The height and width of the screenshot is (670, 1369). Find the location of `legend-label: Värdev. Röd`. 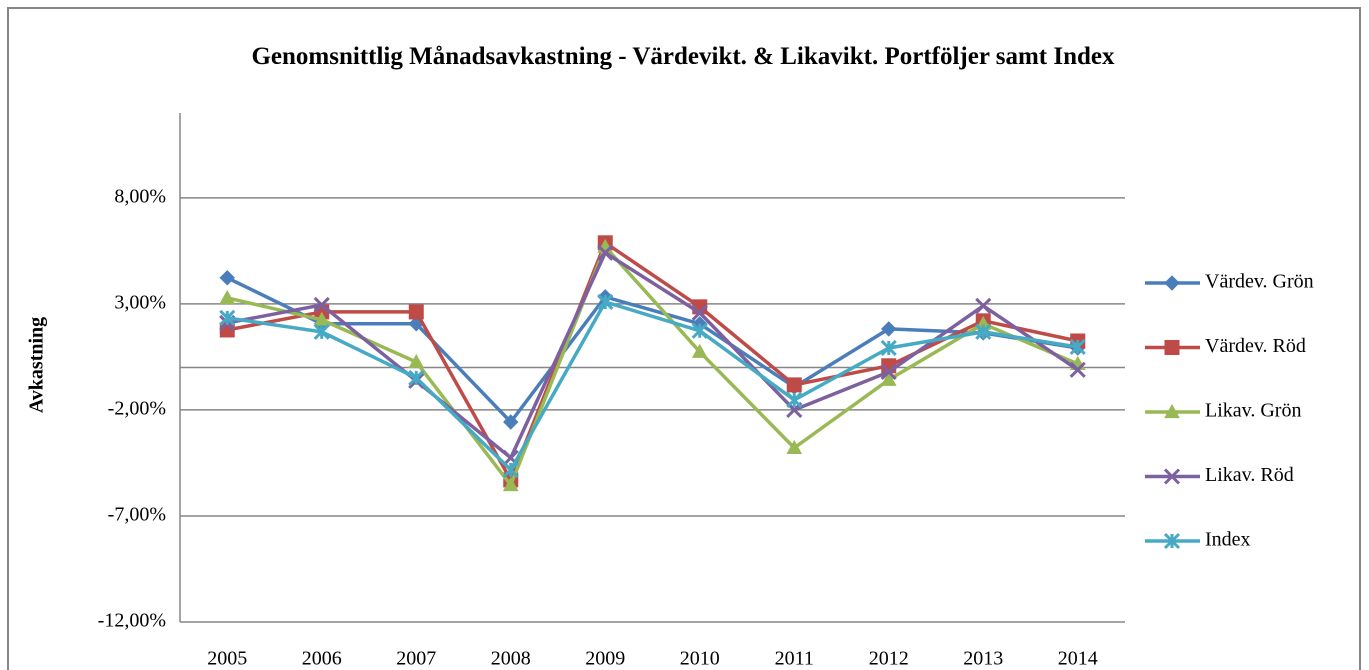

legend-label: Värdev. Röd is located at coordinates (1255, 346).